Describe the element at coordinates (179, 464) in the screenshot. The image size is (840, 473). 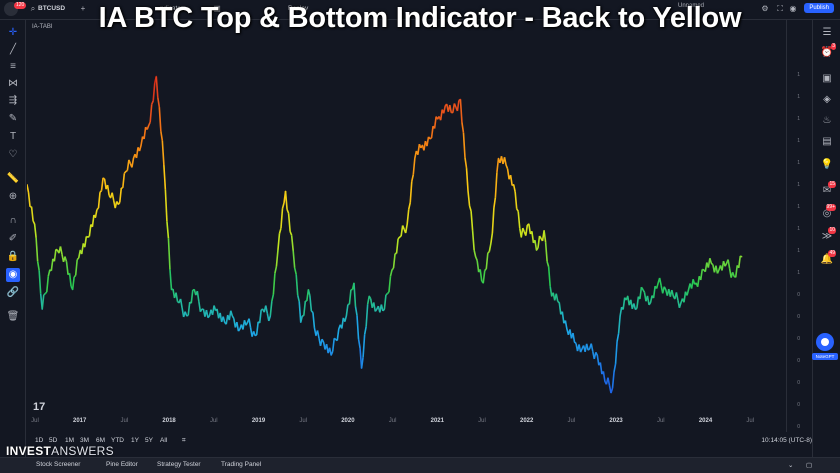
I see `bottom-tab-strategy-tester: Strategy Tester` at that location.